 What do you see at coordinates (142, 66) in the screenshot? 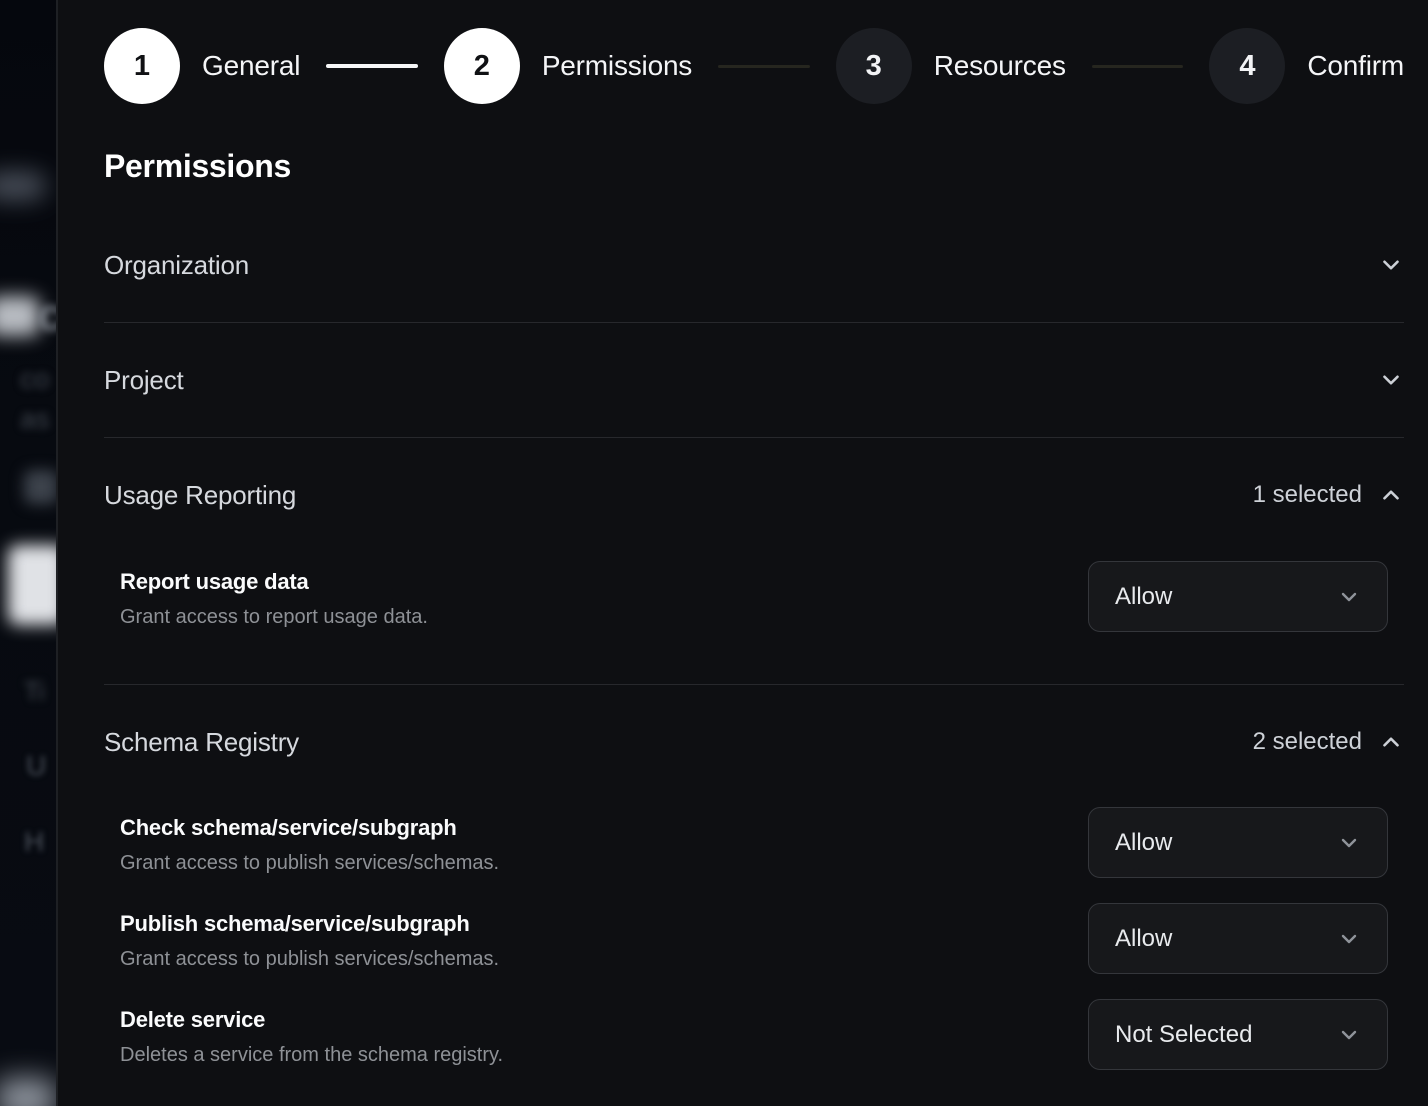
I see `step-number-circle: 1` at bounding box center [142, 66].